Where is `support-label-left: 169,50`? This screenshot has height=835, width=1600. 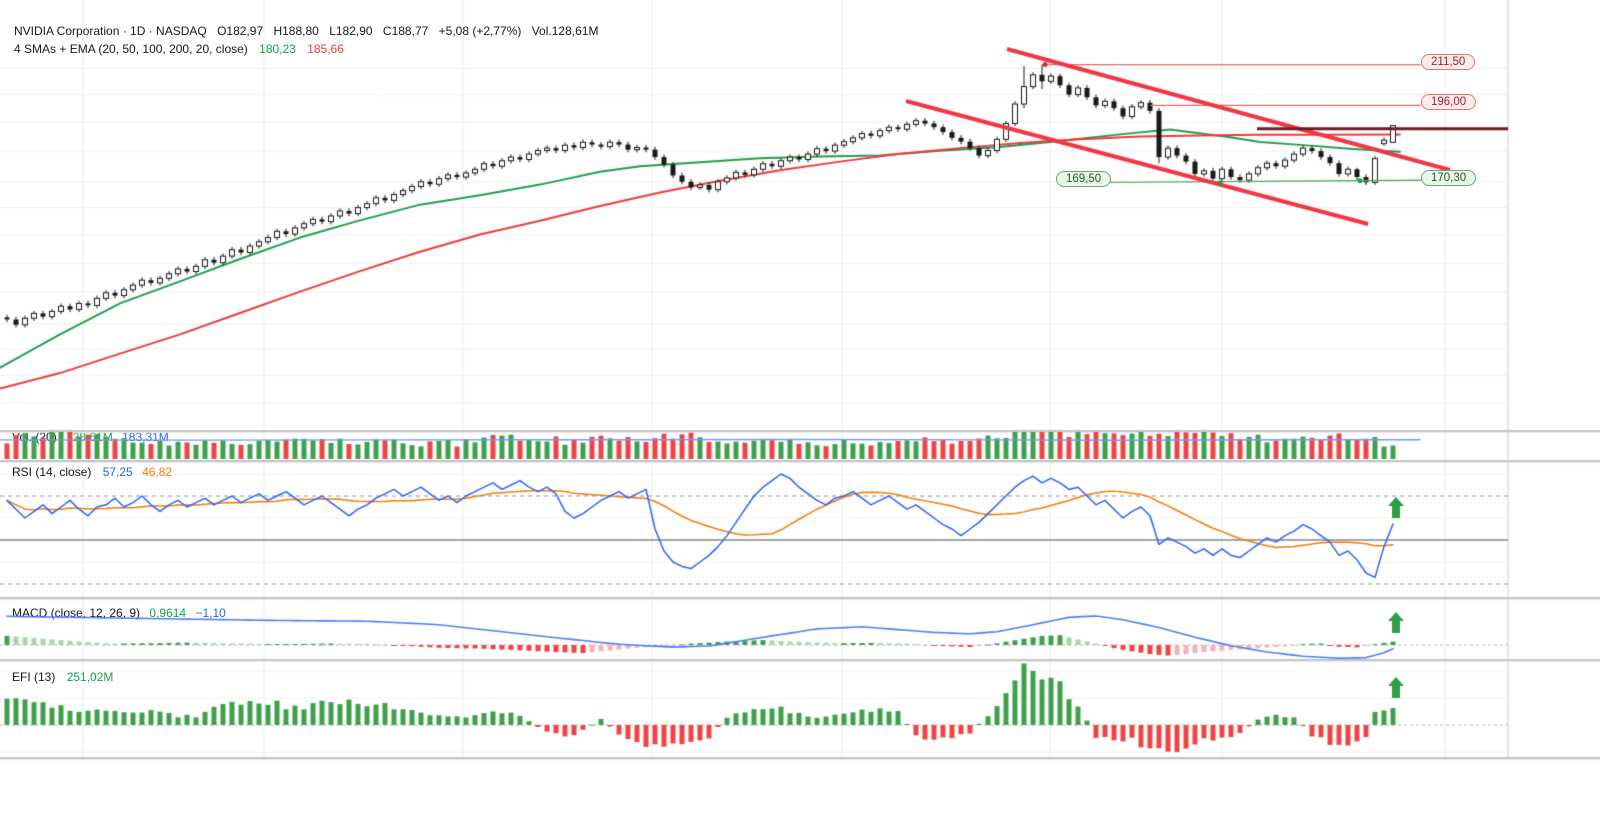
support-label-left: 169,50 is located at coordinates (1084, 179).